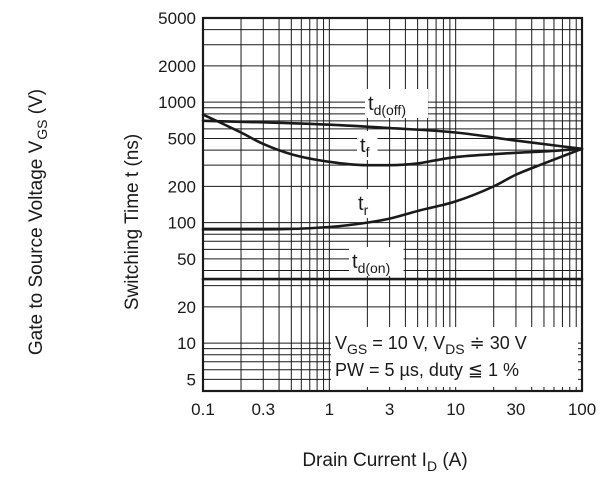 The height and width of the screenshot is (478, 606). Describe the element at coordinates (365, 147) in the screenshot. I see `label-tf: tf` at that location.